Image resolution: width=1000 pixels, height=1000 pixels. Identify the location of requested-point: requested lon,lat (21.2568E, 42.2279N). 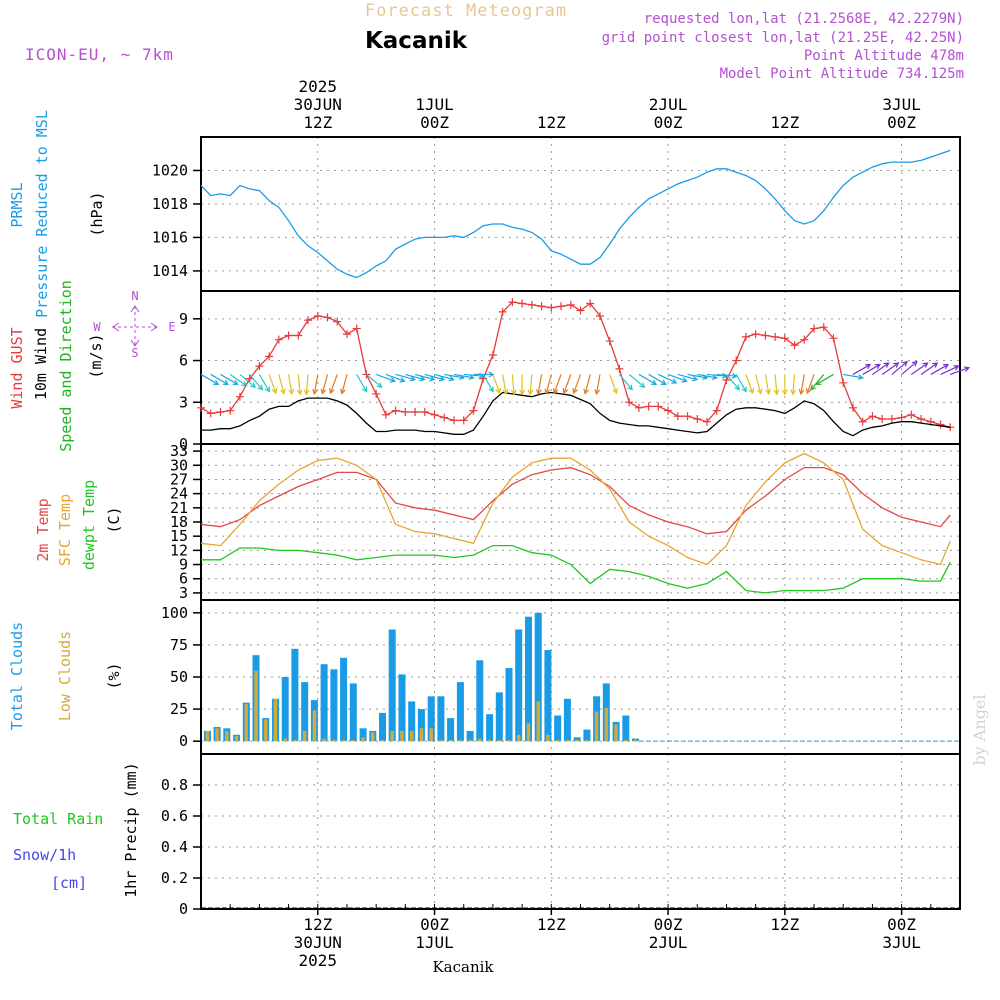
(804, 19).